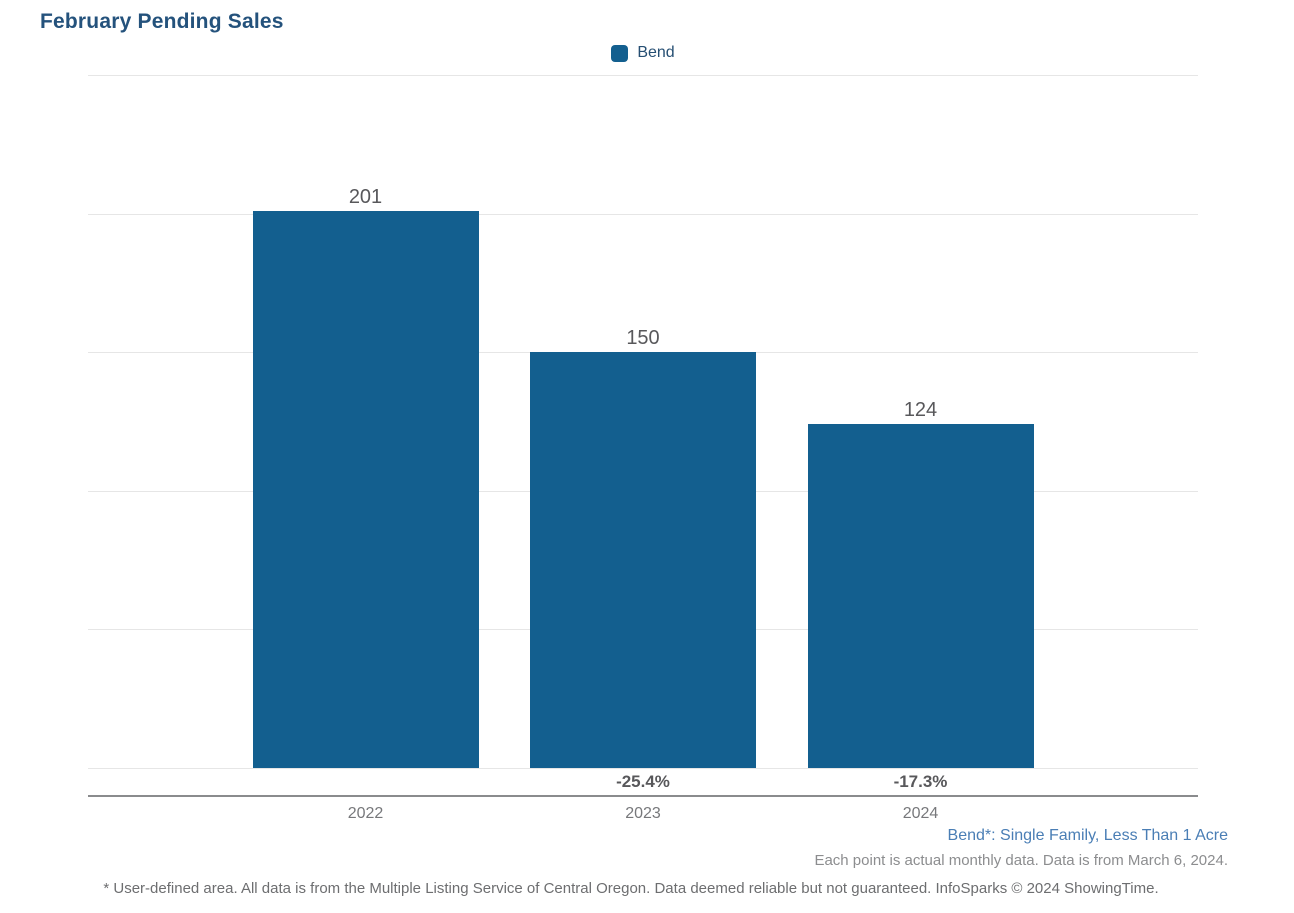 This screenshot has height=913, width=1294. I want to click on pct-change-label-2023: -25.4%, so click(643, 781).